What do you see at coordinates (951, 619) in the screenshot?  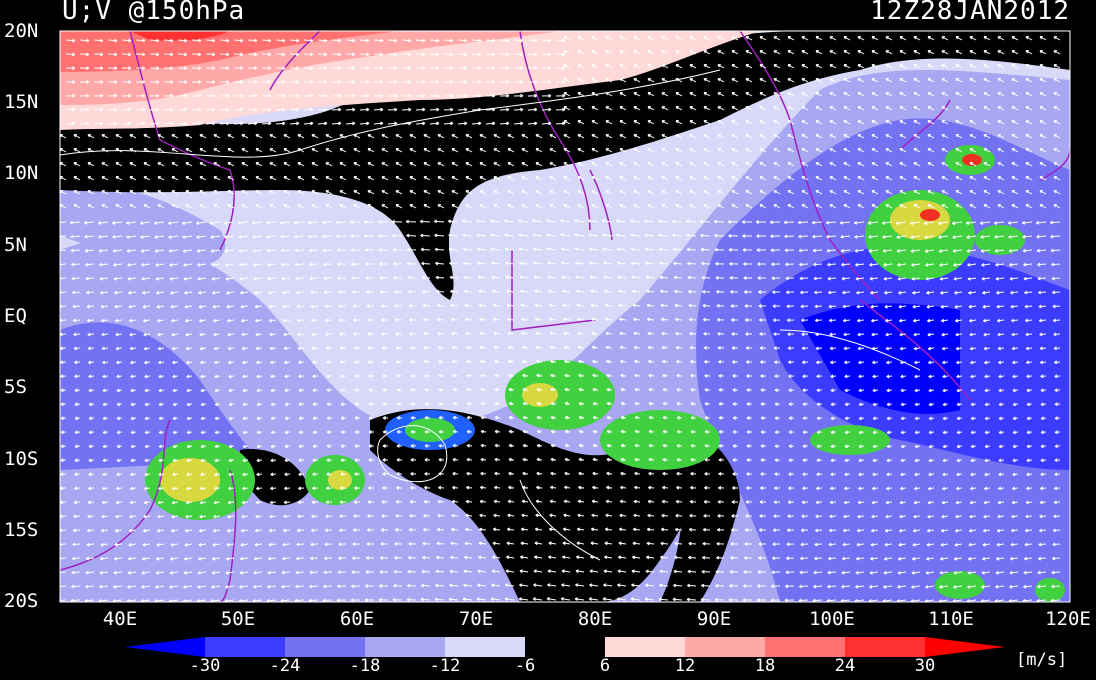 I see `lon-label-110e: 110E` at bounding box center [951, 619].